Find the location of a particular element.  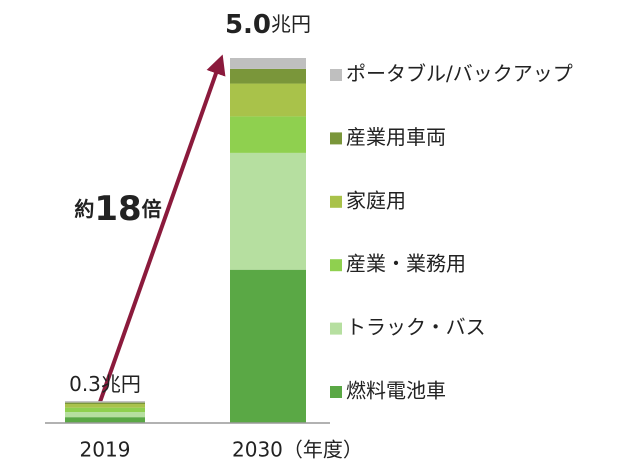

legend-label: 燃料電池車 is located at coordinates (396, 391).